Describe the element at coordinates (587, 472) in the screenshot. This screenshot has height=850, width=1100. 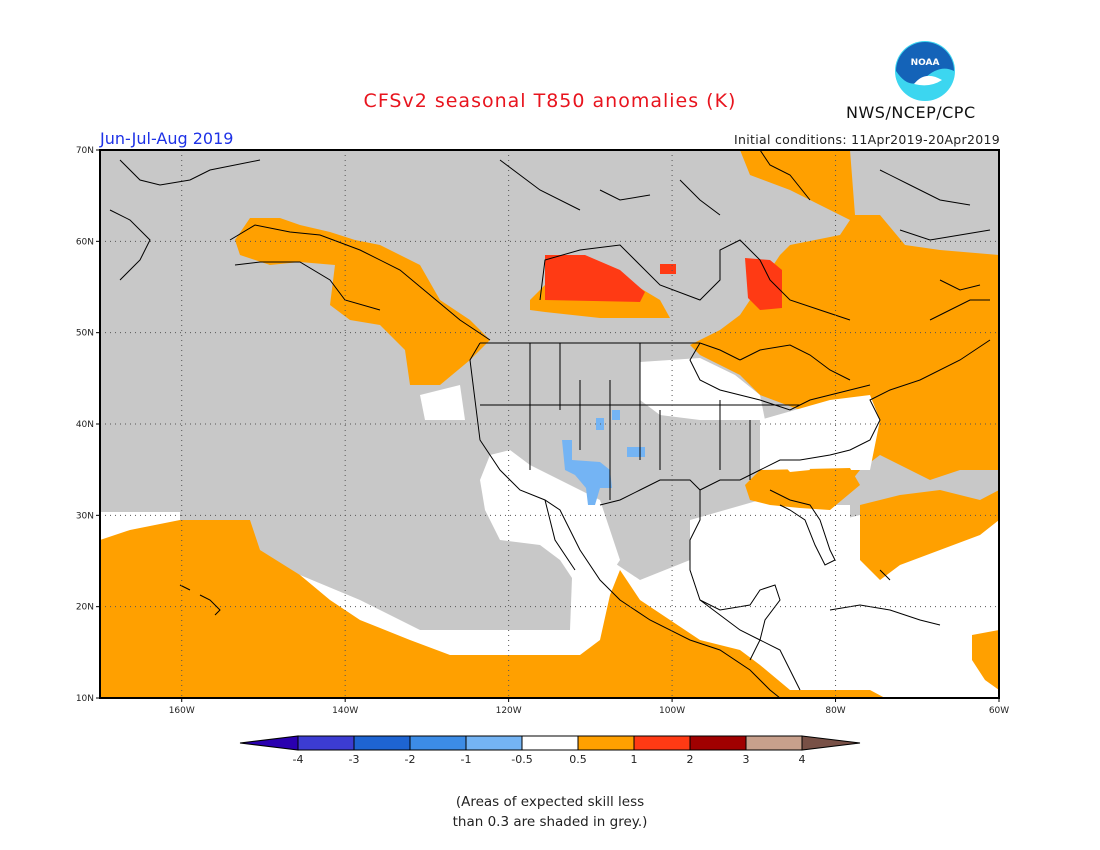
I see `southwest-blue` at that location.